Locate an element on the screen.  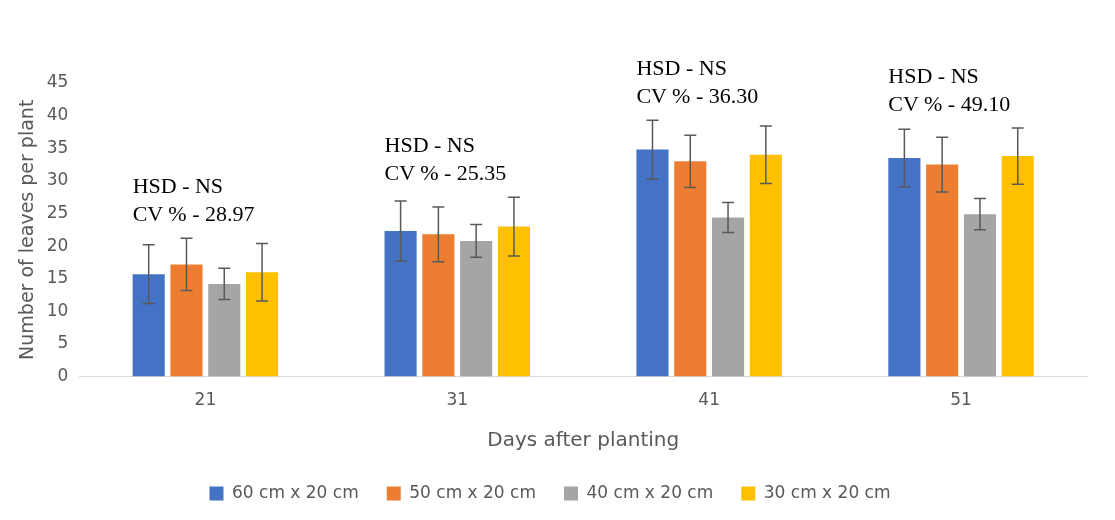
y-tick-label: 30 is located at coordinates (57, 179).